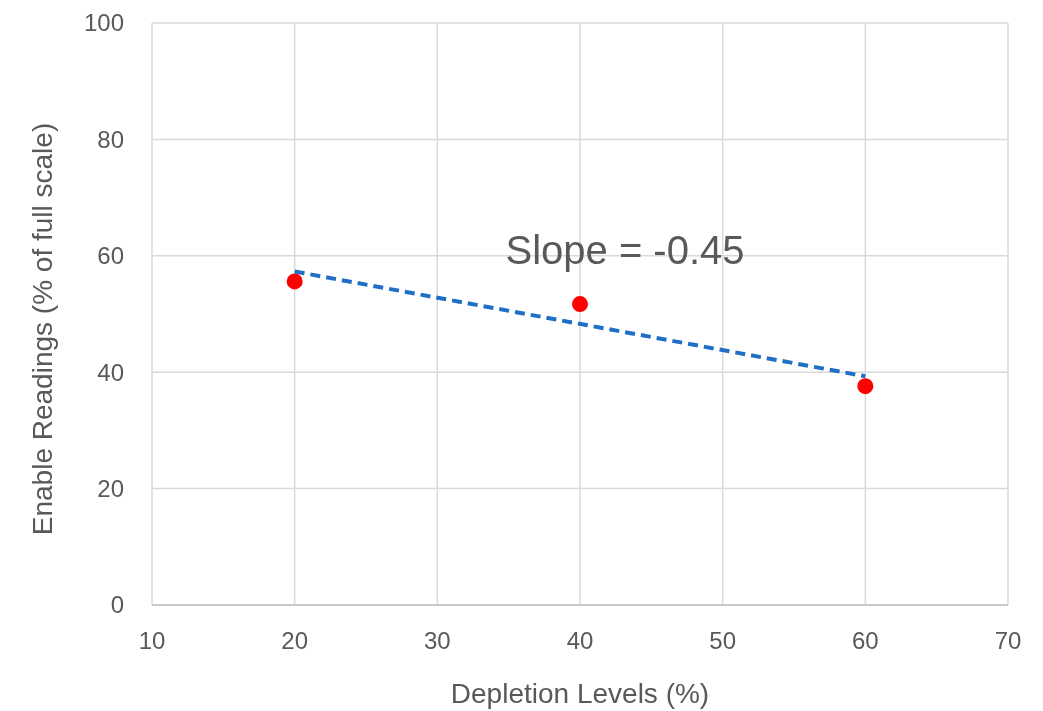  What do you see at coordinates (42, 329) in the screenshot?
I see `y-axis-title: Enable Readings (% of full scale)` at bounding box center [42, 329].